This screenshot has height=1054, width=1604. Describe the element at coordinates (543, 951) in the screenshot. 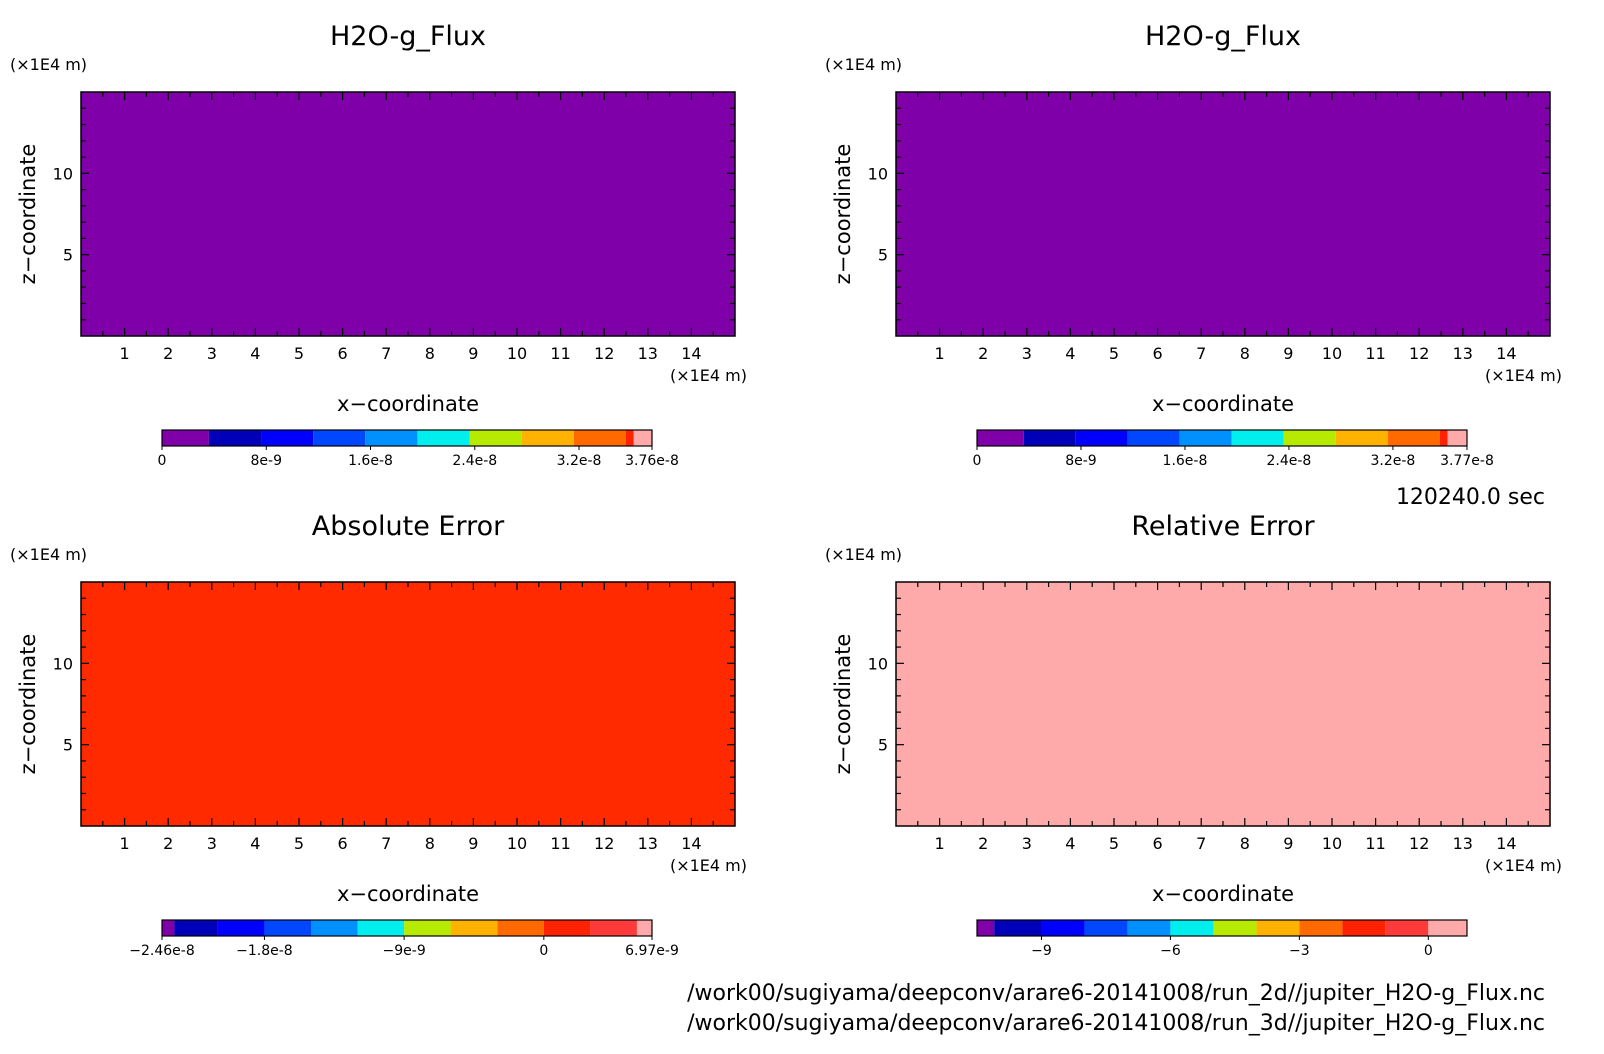

I see `colorbar-label: 0` at that location.